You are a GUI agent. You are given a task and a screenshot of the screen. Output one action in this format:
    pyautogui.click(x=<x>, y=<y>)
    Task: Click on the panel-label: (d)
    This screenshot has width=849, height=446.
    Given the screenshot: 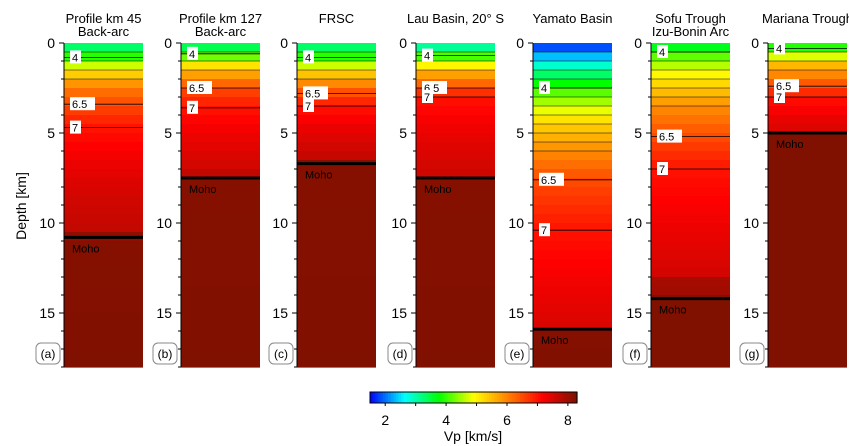 What is the action you would take?
    pyautogui.click(x=400, y=353)
    